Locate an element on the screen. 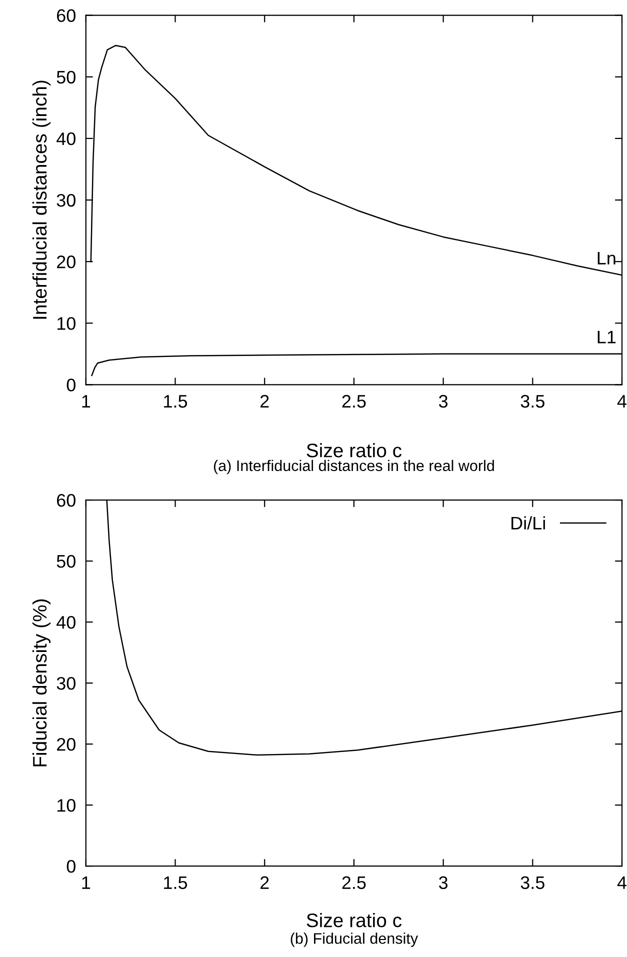 This screenshot has width=627, height=957. y-axis-title: Fiducial density (%) is located at coordinates (41, 682).